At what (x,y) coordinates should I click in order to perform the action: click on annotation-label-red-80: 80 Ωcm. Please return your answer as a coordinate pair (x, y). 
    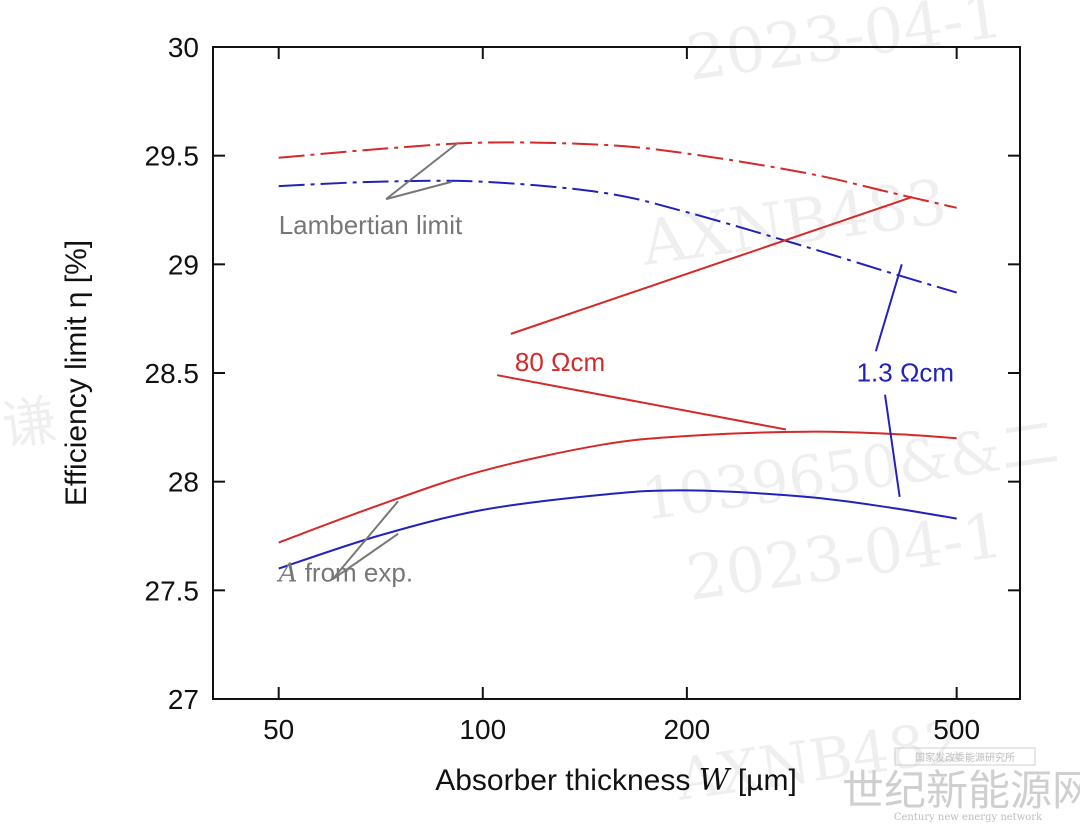
    Looking at the image, I should click on (560, 362).